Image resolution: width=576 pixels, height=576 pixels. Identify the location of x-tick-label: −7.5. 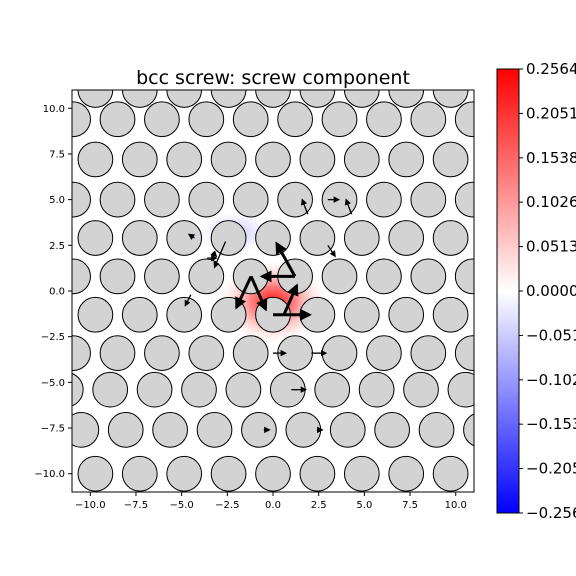
(136, 505).